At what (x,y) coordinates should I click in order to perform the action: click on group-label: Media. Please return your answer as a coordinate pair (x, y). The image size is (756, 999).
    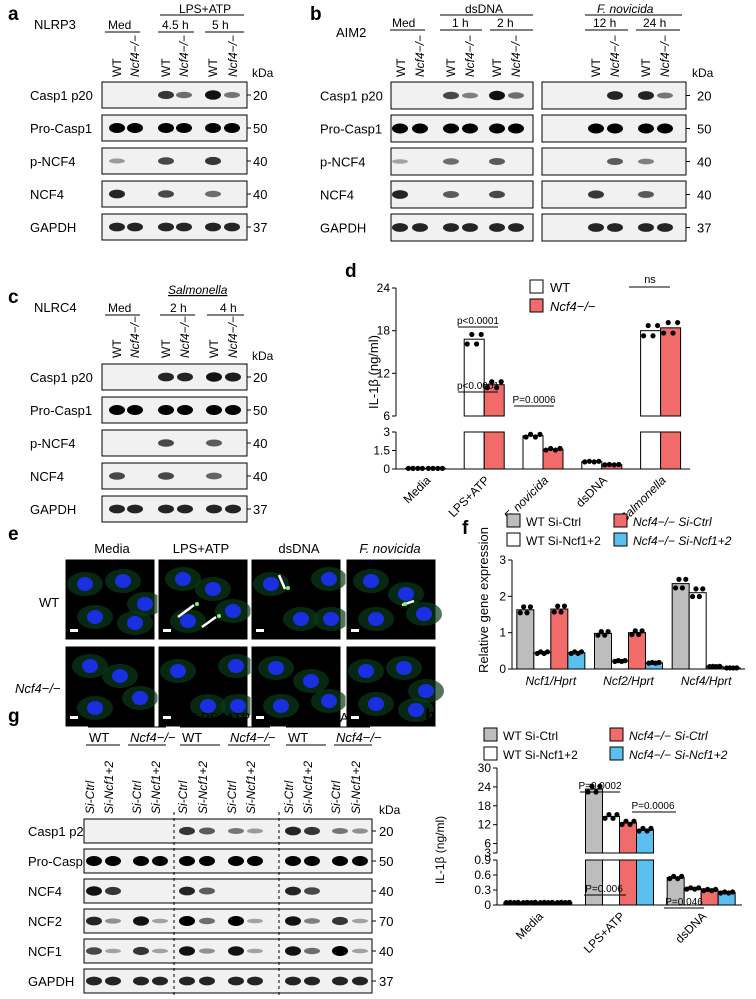
    Looking at the image, I should click on (128, 717).